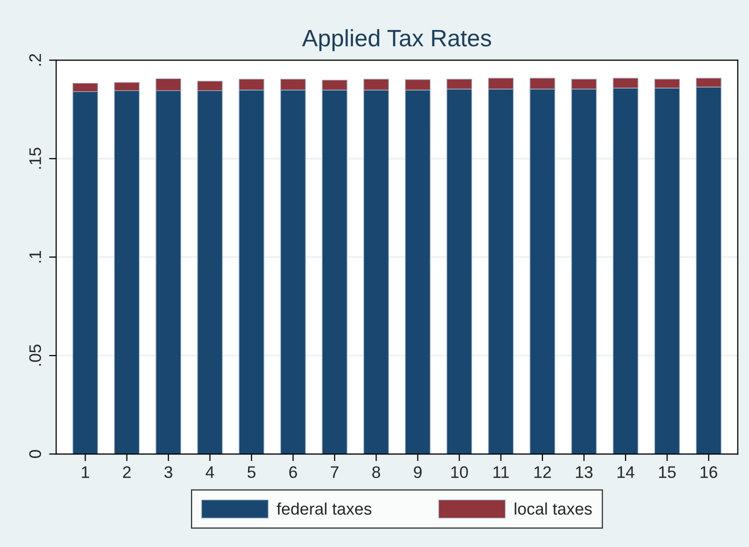  What do you see at coordinates (293, 472) in the screenshot?
I see `x-tick-label: 6` at bounding box center [293, 472].